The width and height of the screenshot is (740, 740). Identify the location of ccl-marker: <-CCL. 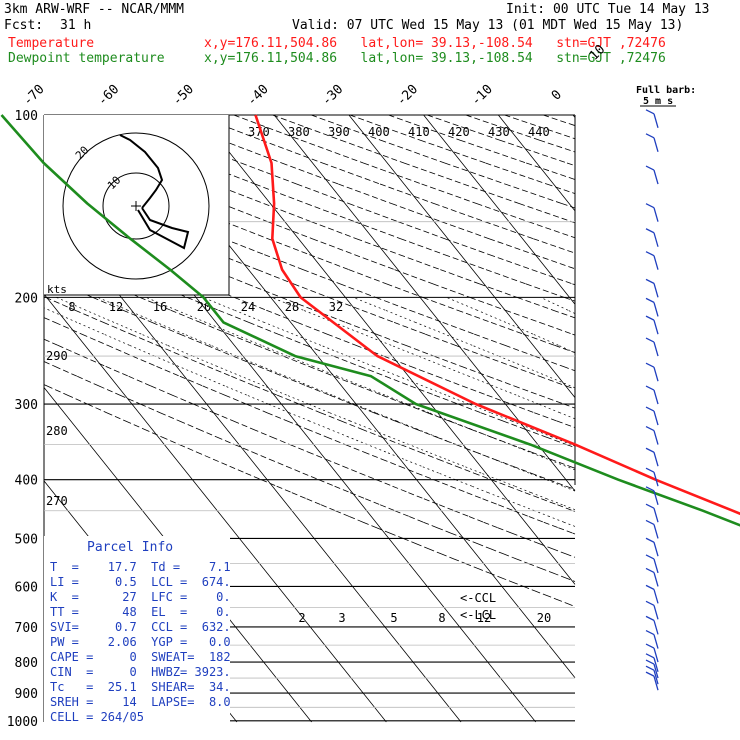
(478, 598).